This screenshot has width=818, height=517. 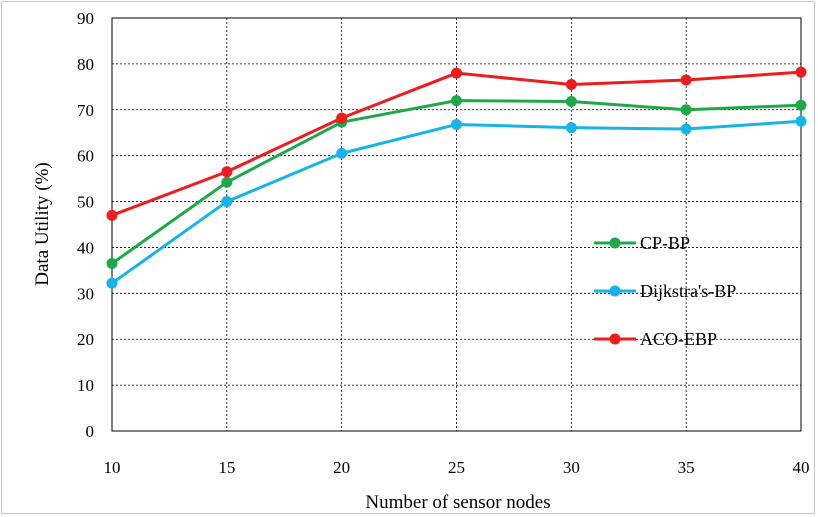 What do you see at coordinates (456, 467) in the screenshot?
I see `x-tick-label: 25` at bounding box center [456, 467].